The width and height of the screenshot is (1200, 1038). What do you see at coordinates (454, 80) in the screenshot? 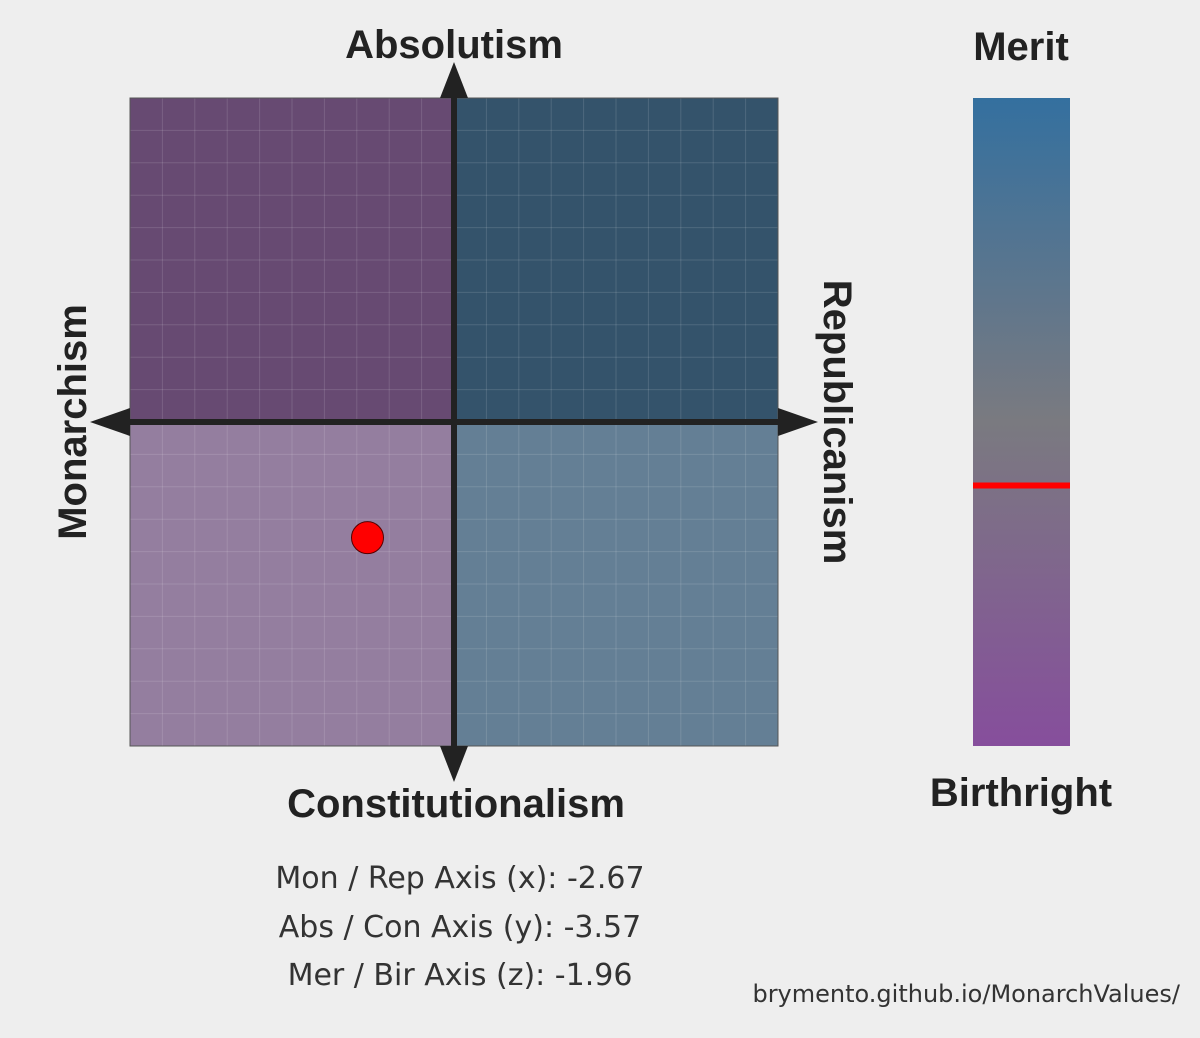
I see `arrow-up-icon` at bounding box center [454, 80].